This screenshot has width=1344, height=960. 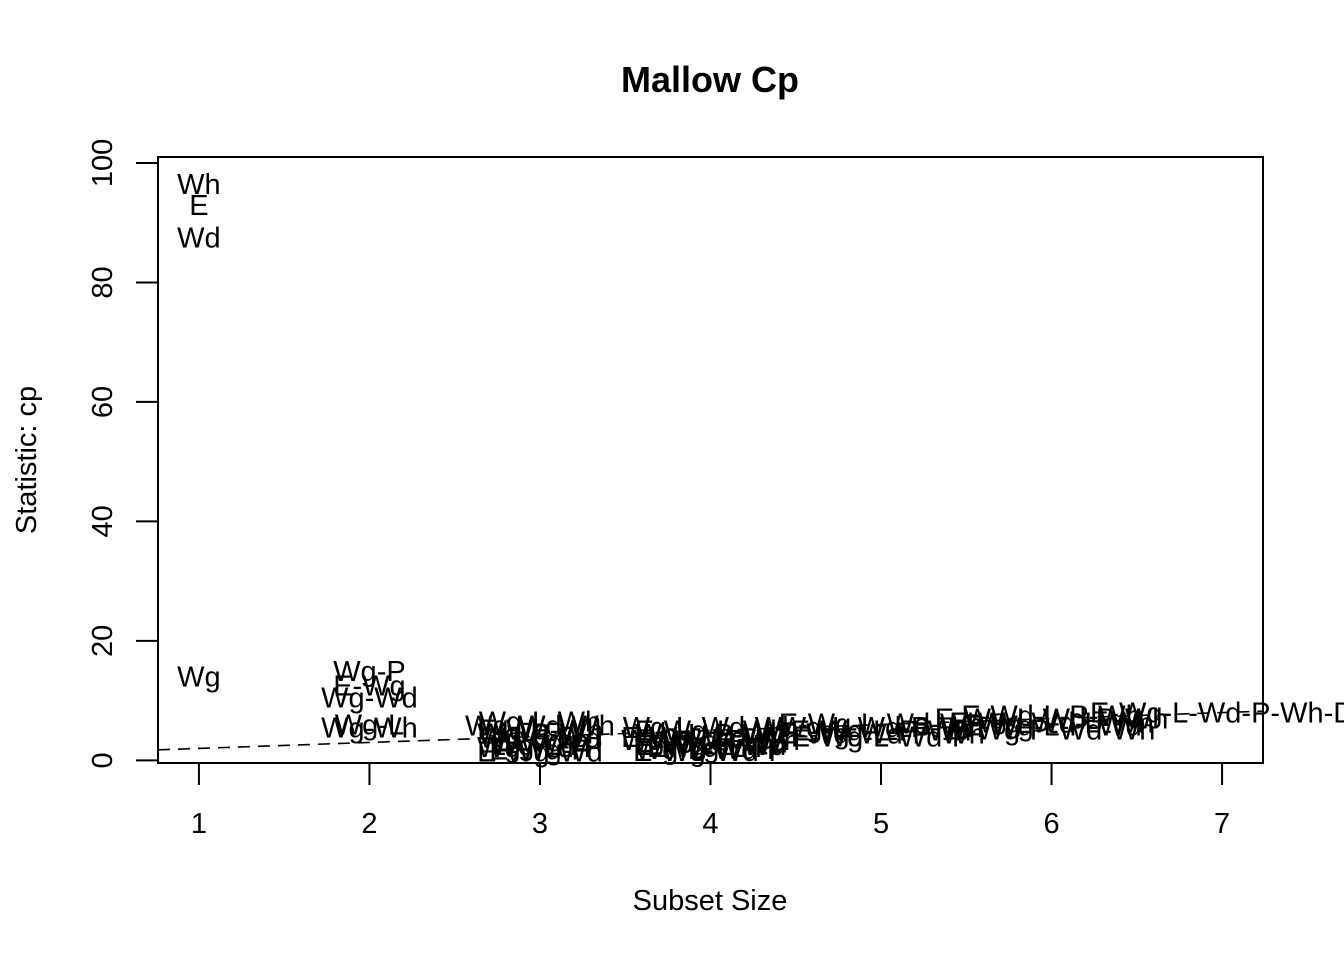 I want to click on point-label: E-Wg-Wh, so click(x=540, y=730).